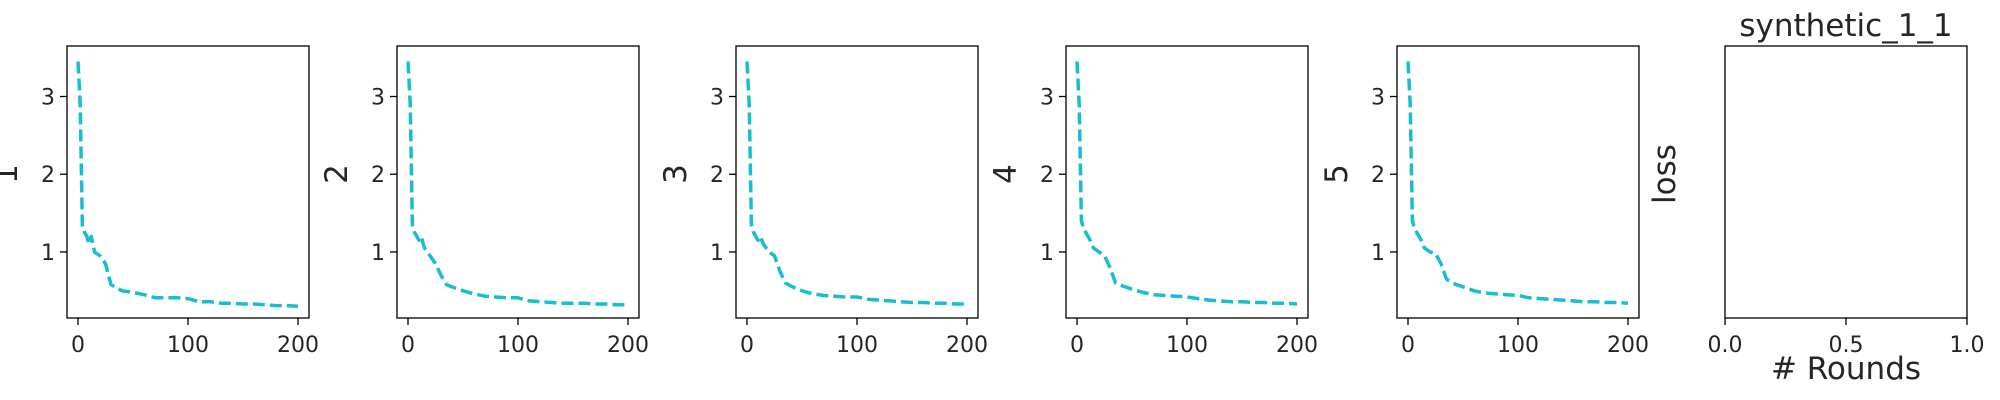 The height and width of the screenshot is (400, 2000). Describe the element at coordinates (1725, 345) in the screenshot. I see `x-tick-label: 0.0` at that location.